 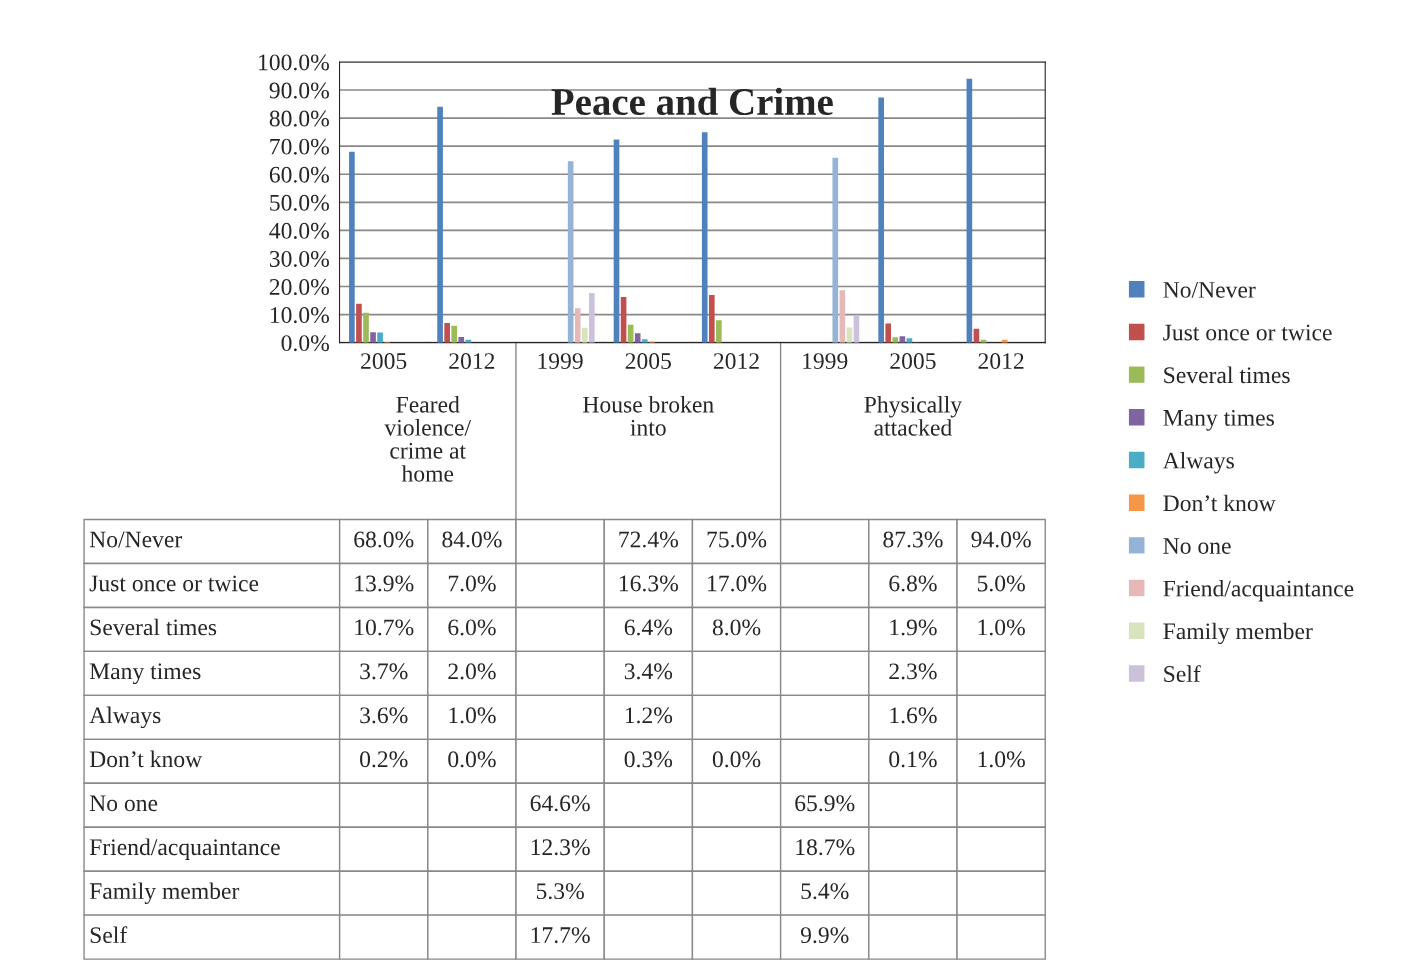 I want to click on data-label: 3.4%, so click(x=648, y=671).